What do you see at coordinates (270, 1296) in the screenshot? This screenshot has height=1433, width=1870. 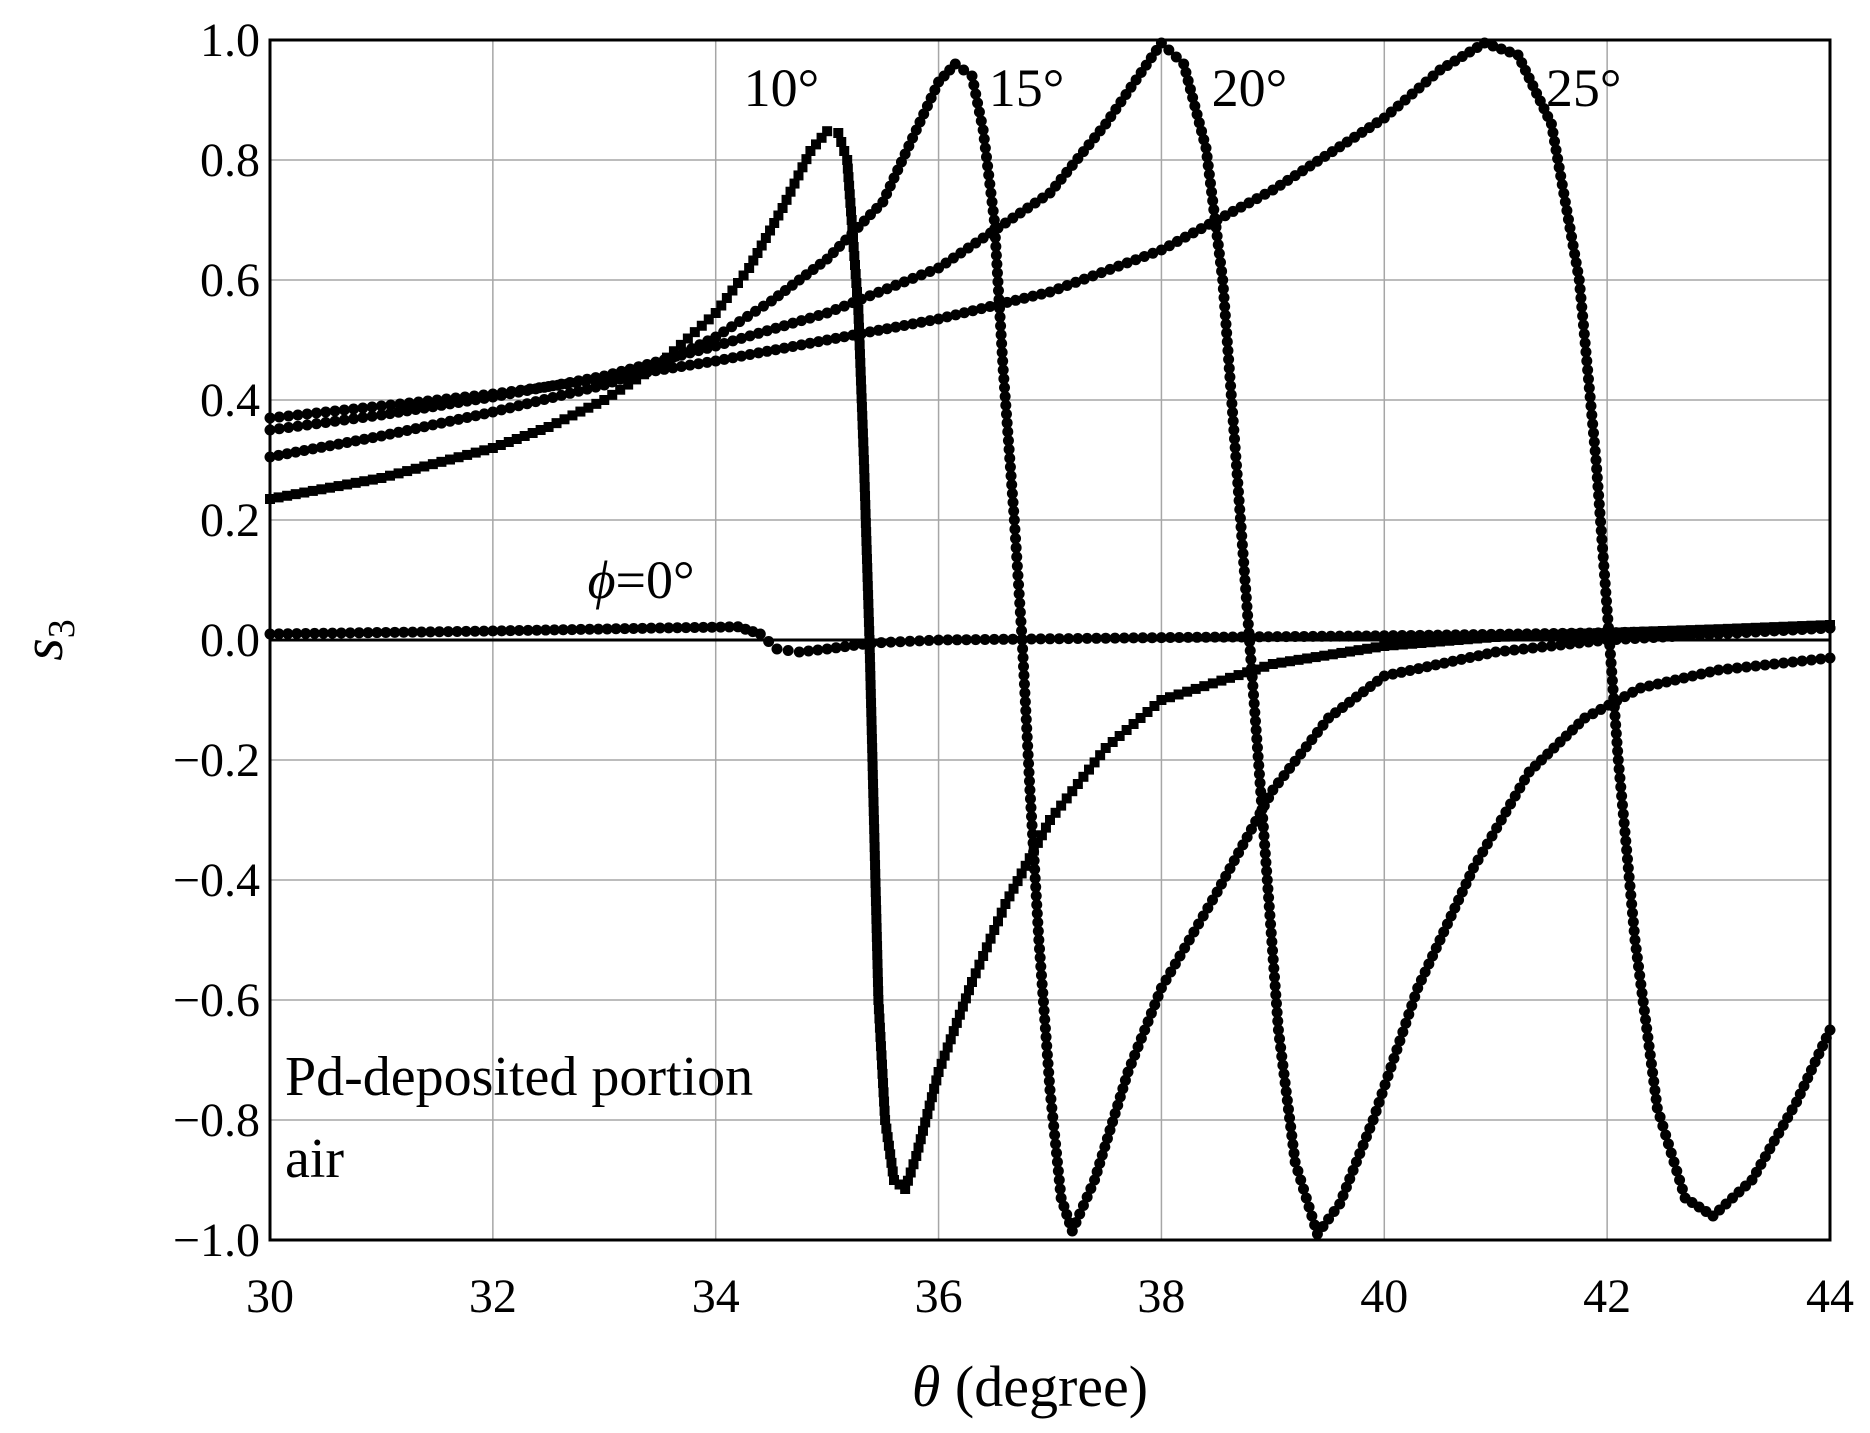 I see `x-tick-label: 30` at bounding box center [270, 1296].